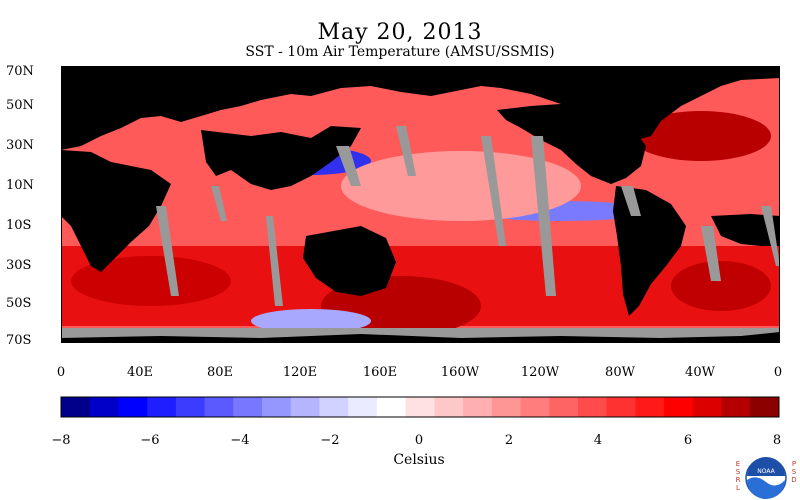  I want to click on north-america, so click(571, 144).